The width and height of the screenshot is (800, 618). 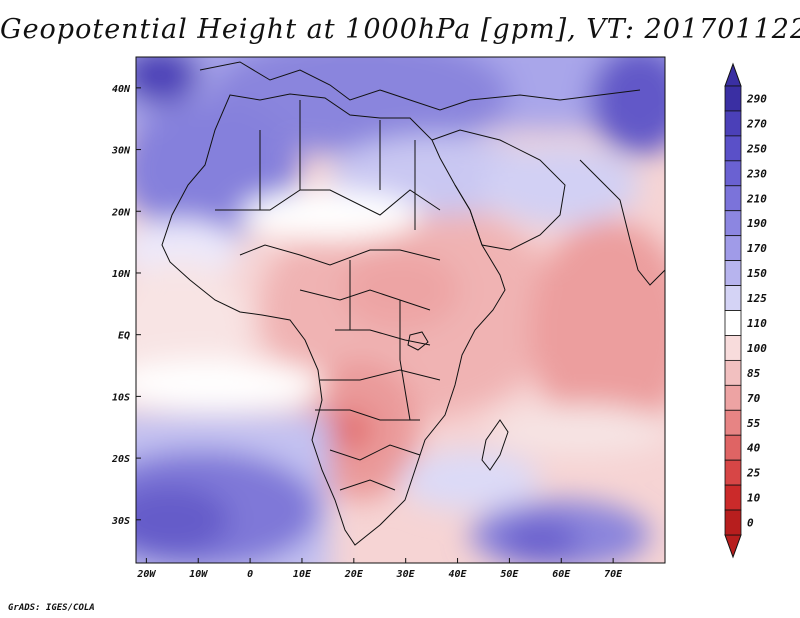 I want to click on y-tick-label: 10S, so click(x=121, y=397).